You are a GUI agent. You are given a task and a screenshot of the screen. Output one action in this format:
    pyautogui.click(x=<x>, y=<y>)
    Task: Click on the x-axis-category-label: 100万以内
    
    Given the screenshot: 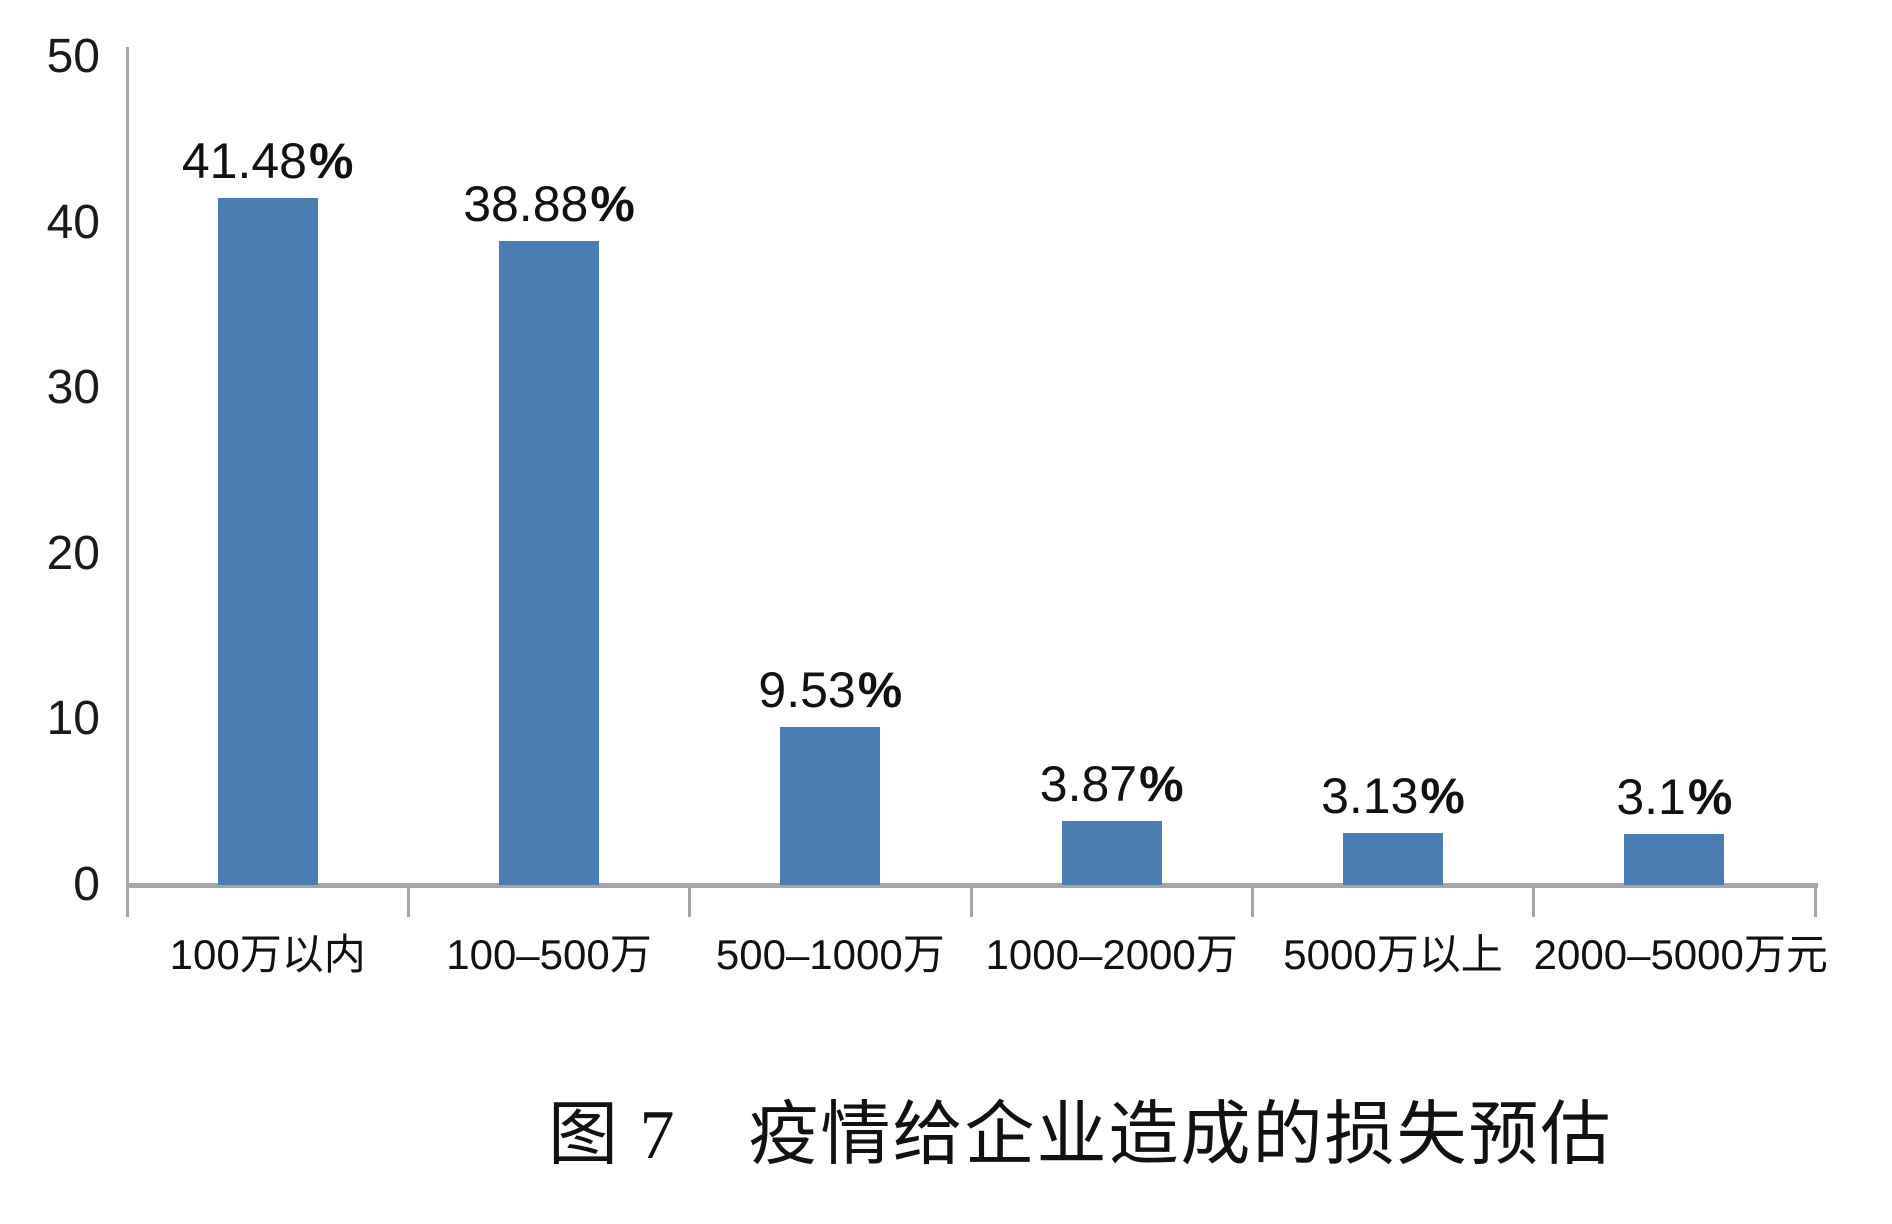 What is the action you would take?
    pyautogui.click(x=267, y=954)
    